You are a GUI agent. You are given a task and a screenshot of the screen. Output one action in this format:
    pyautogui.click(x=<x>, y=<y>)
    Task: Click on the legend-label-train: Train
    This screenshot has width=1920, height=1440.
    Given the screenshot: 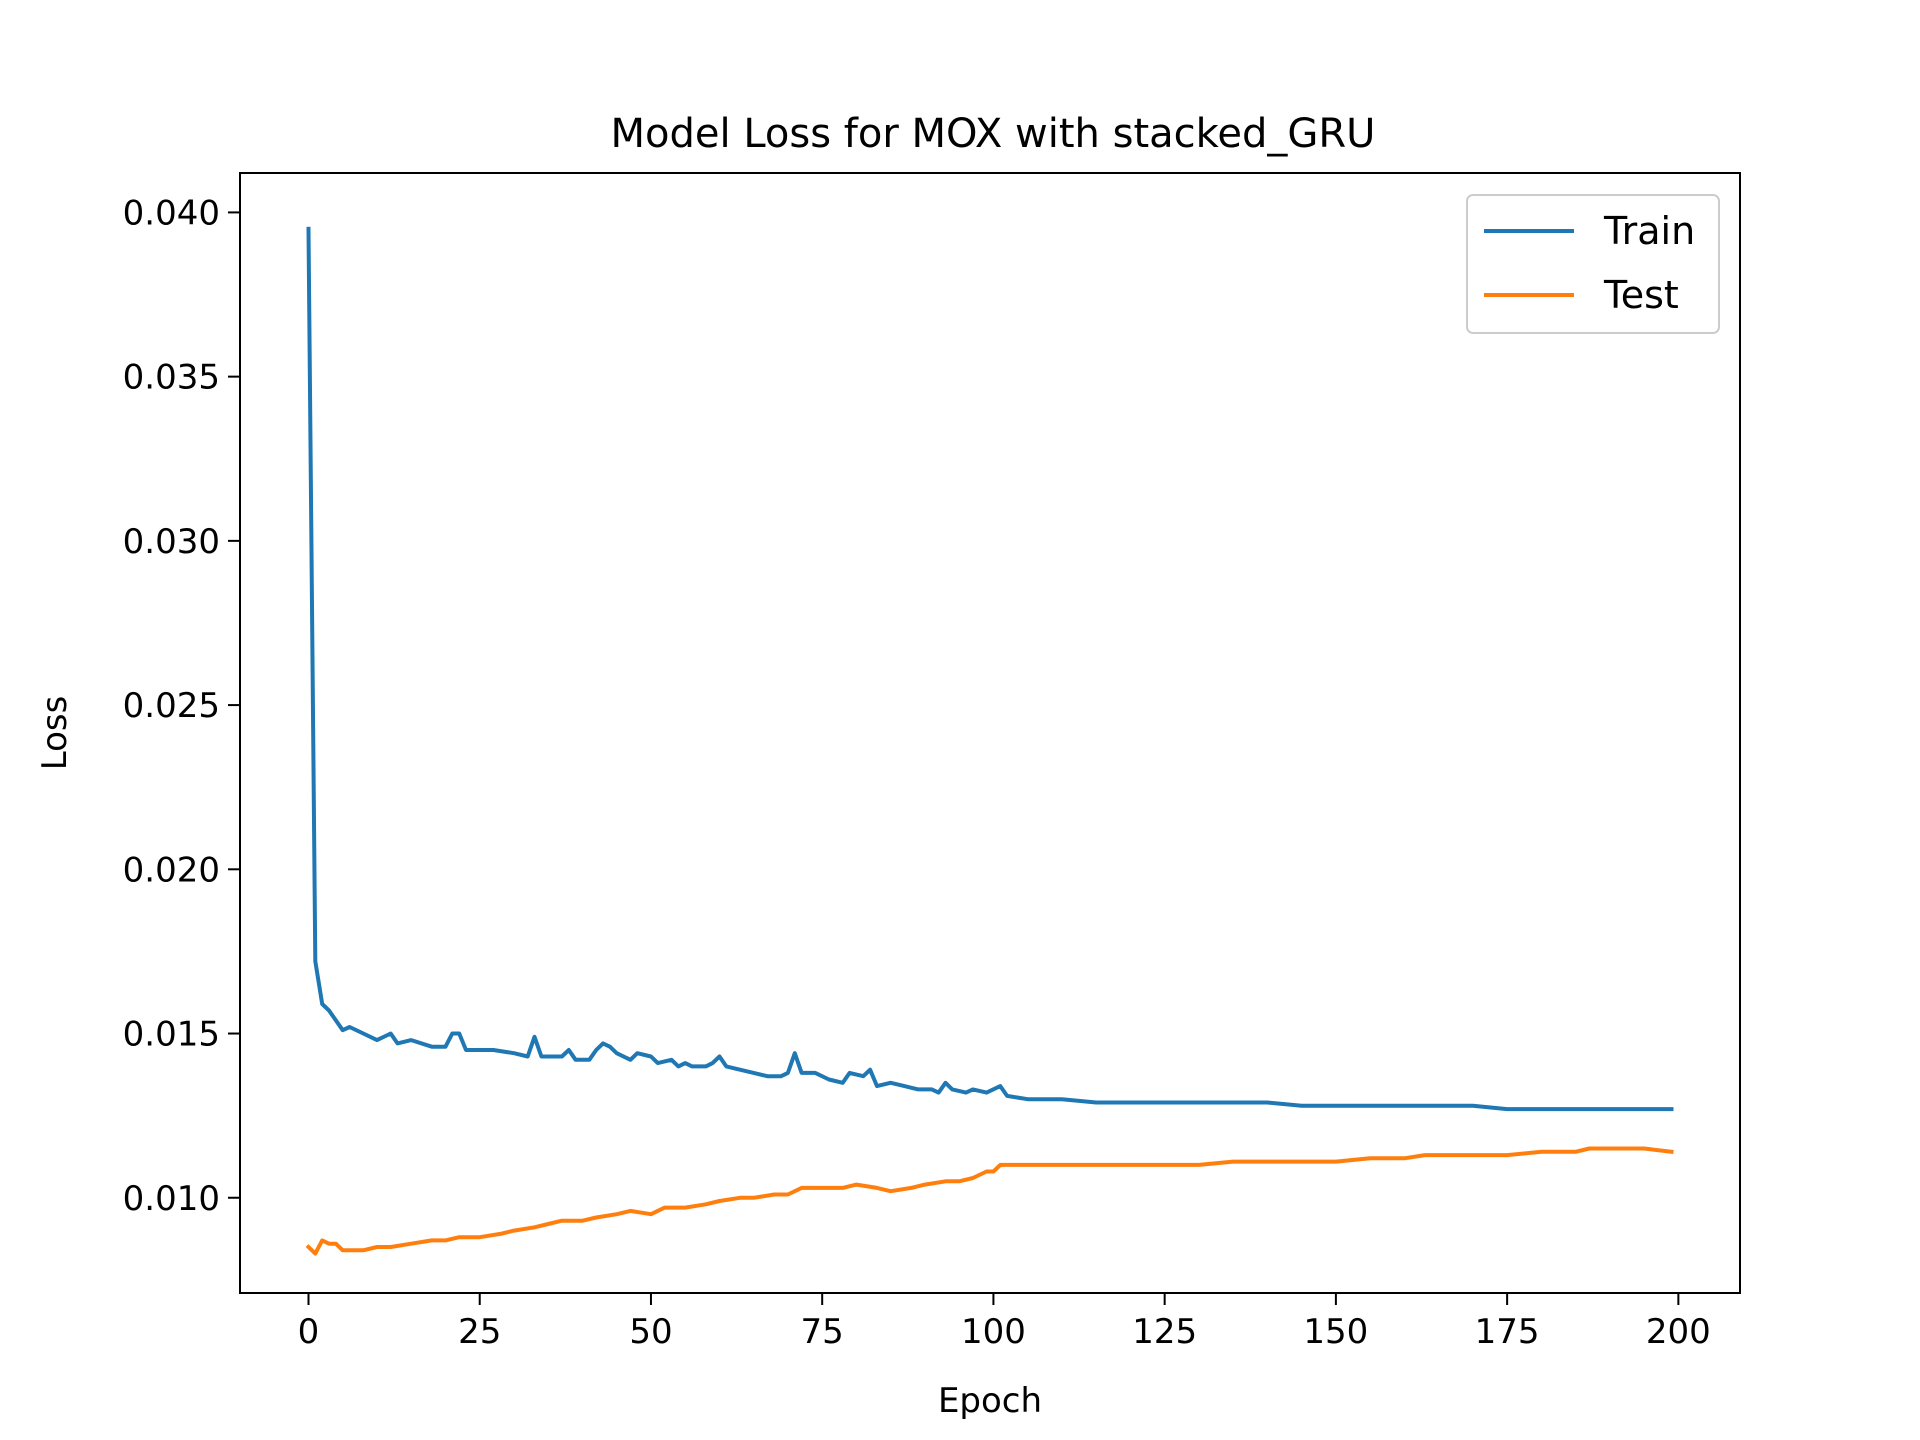 What is the action you would take?
    pyautogui.click(x=1649, y=231)
    